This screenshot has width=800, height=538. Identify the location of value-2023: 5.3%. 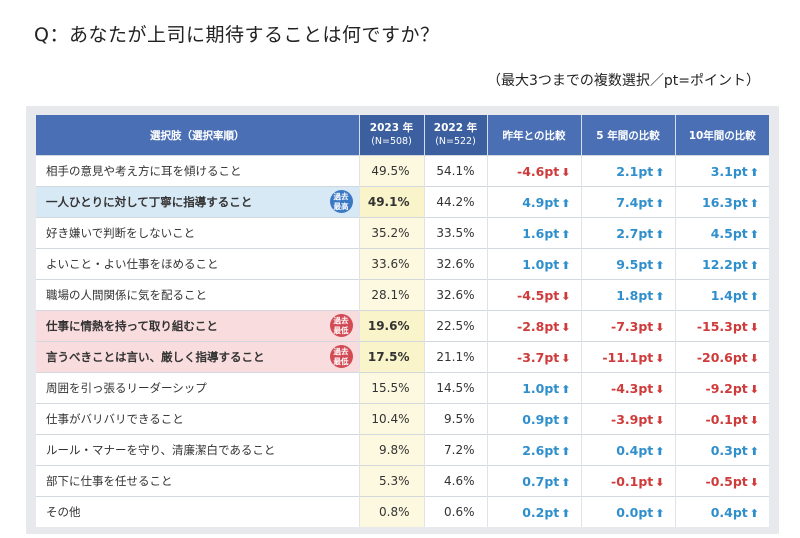
(391, 481).